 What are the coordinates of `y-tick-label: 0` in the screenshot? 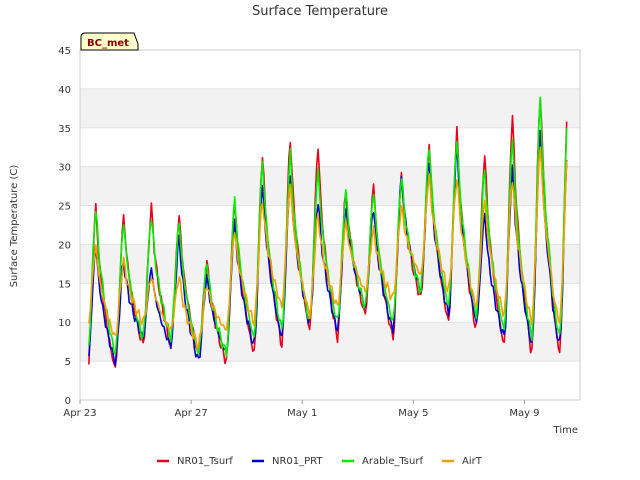 It's located at (68, 401).